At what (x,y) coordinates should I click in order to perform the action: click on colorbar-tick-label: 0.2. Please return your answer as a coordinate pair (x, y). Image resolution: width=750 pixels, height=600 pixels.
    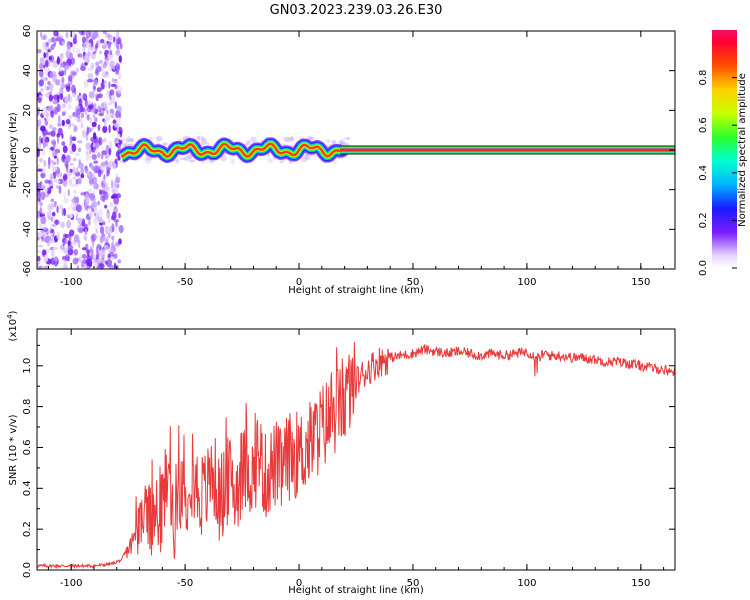
    Looking at the image, I should click on (703, 220).